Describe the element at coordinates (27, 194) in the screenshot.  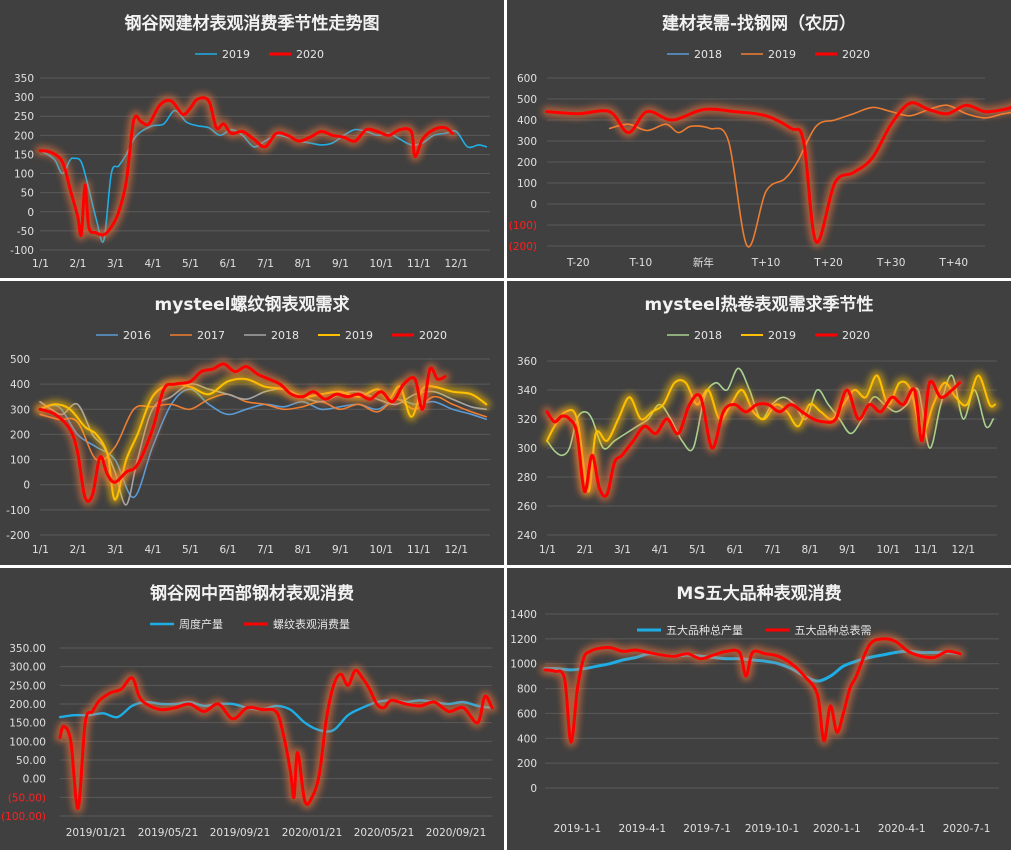
I see `y-tick-label: 50` at that location.